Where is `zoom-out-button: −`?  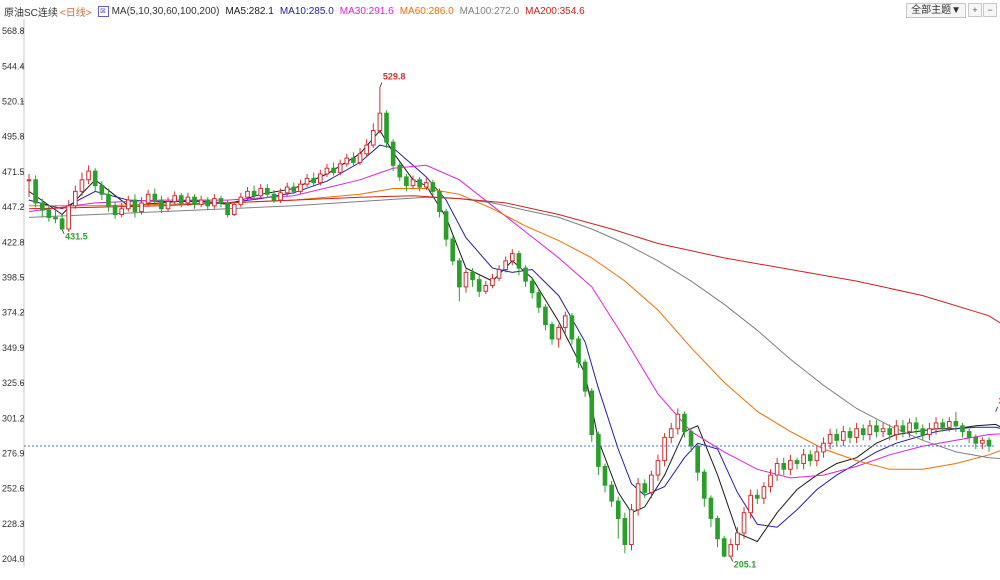
zoom-out-button: − is located at coordinates (990, 10).